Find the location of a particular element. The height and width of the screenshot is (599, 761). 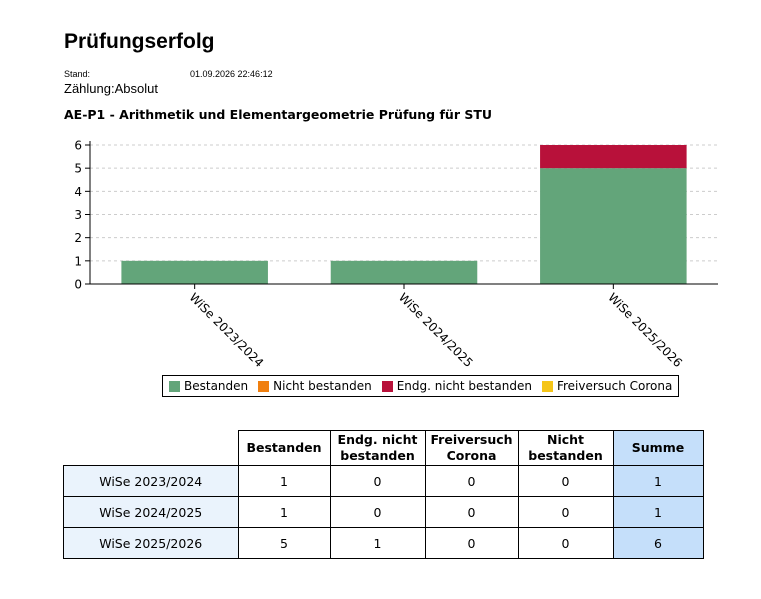

sum-cell: 6 is located at coordinates (658, 543).